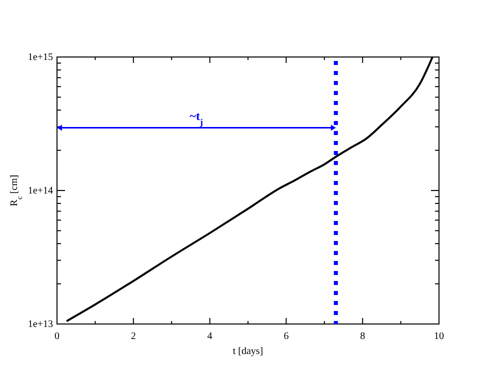  Describe the element at coordinates (57, 336) in the screenshot. I see `x-tick-label: 0` at that location.